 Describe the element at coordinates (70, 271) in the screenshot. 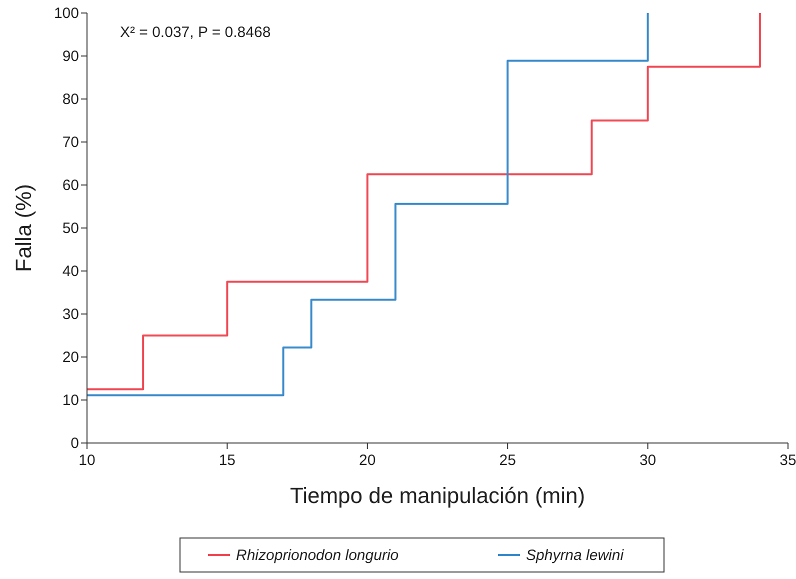

I see `y-tick-label: 40` at that location.